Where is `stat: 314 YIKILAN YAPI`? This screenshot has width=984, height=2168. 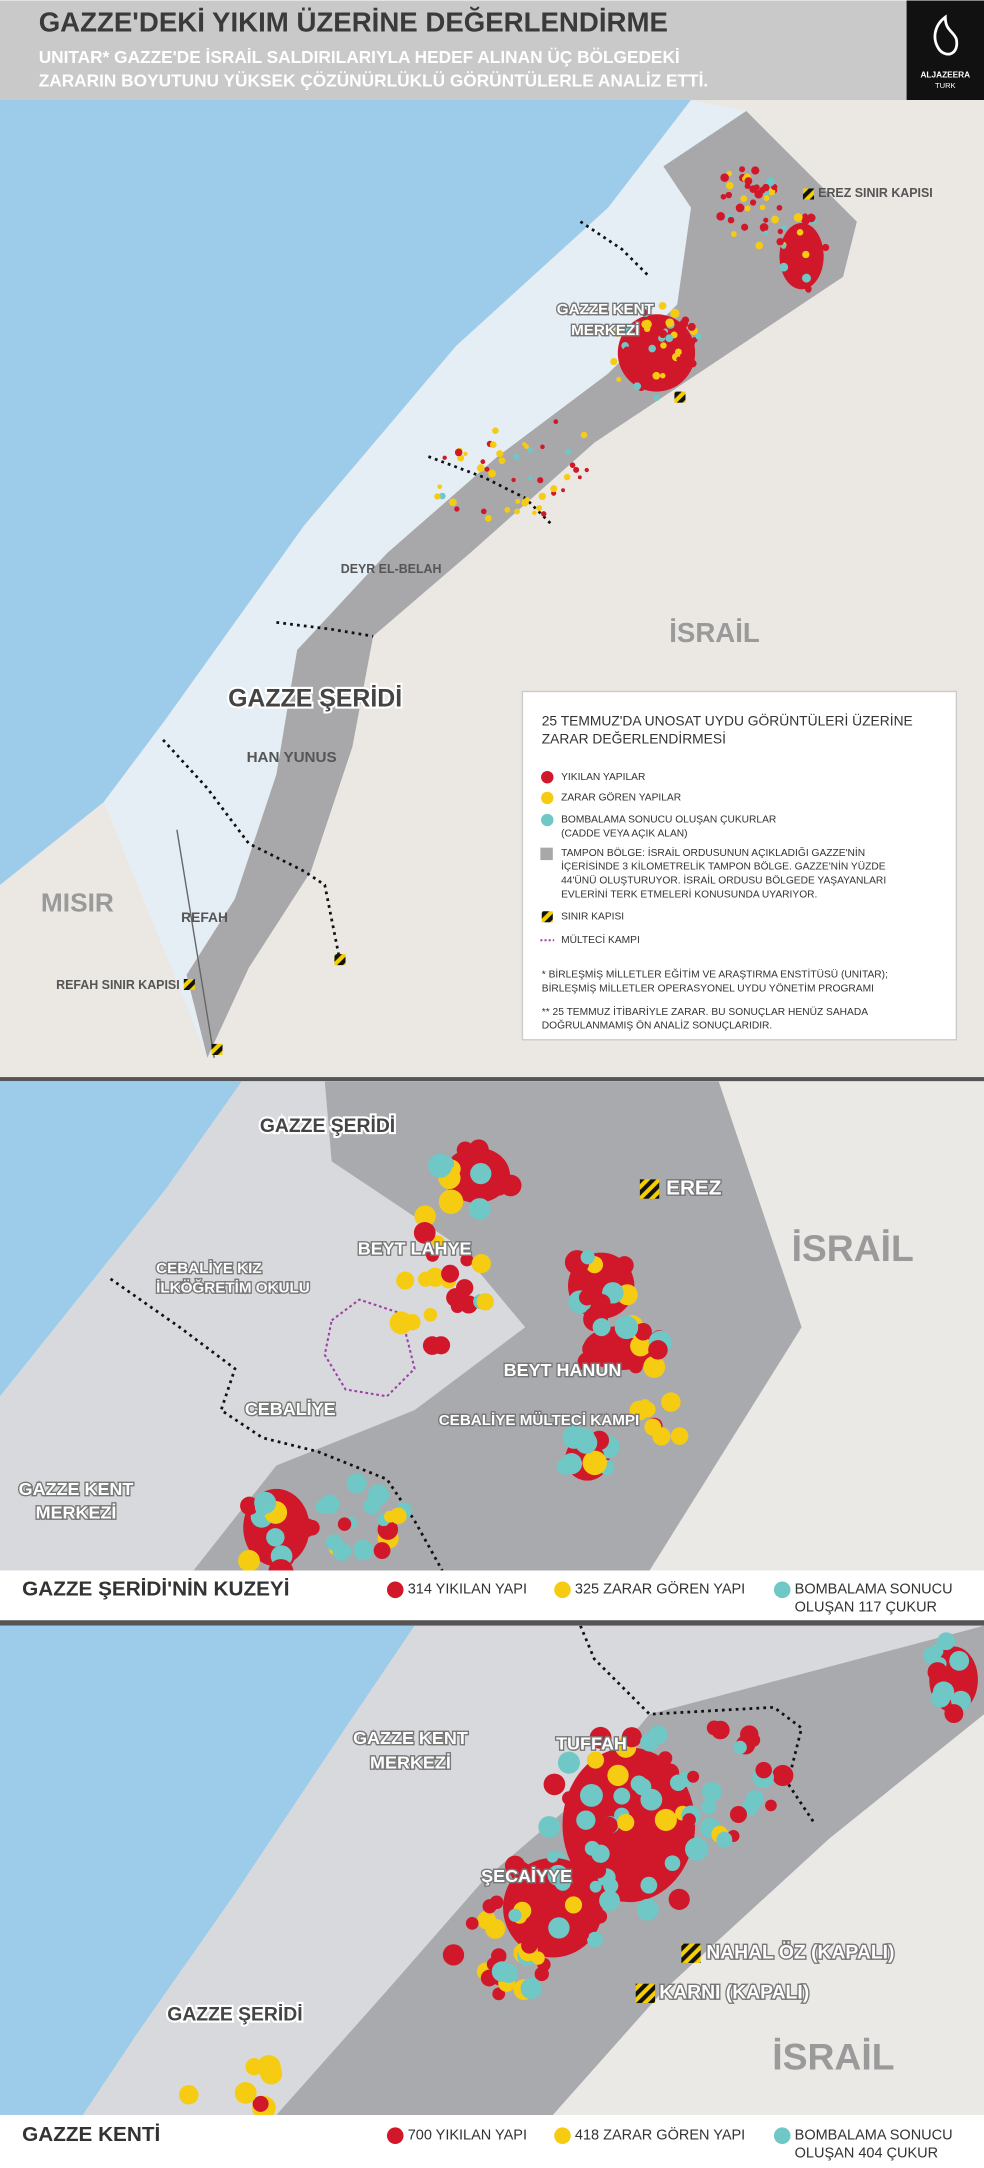 stat: 314 YIKILAN YAPI is located at coordinates (467, 1590).